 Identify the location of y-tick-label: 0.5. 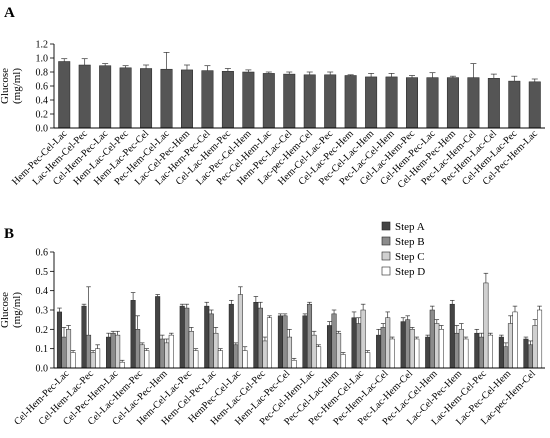
(42, 272).